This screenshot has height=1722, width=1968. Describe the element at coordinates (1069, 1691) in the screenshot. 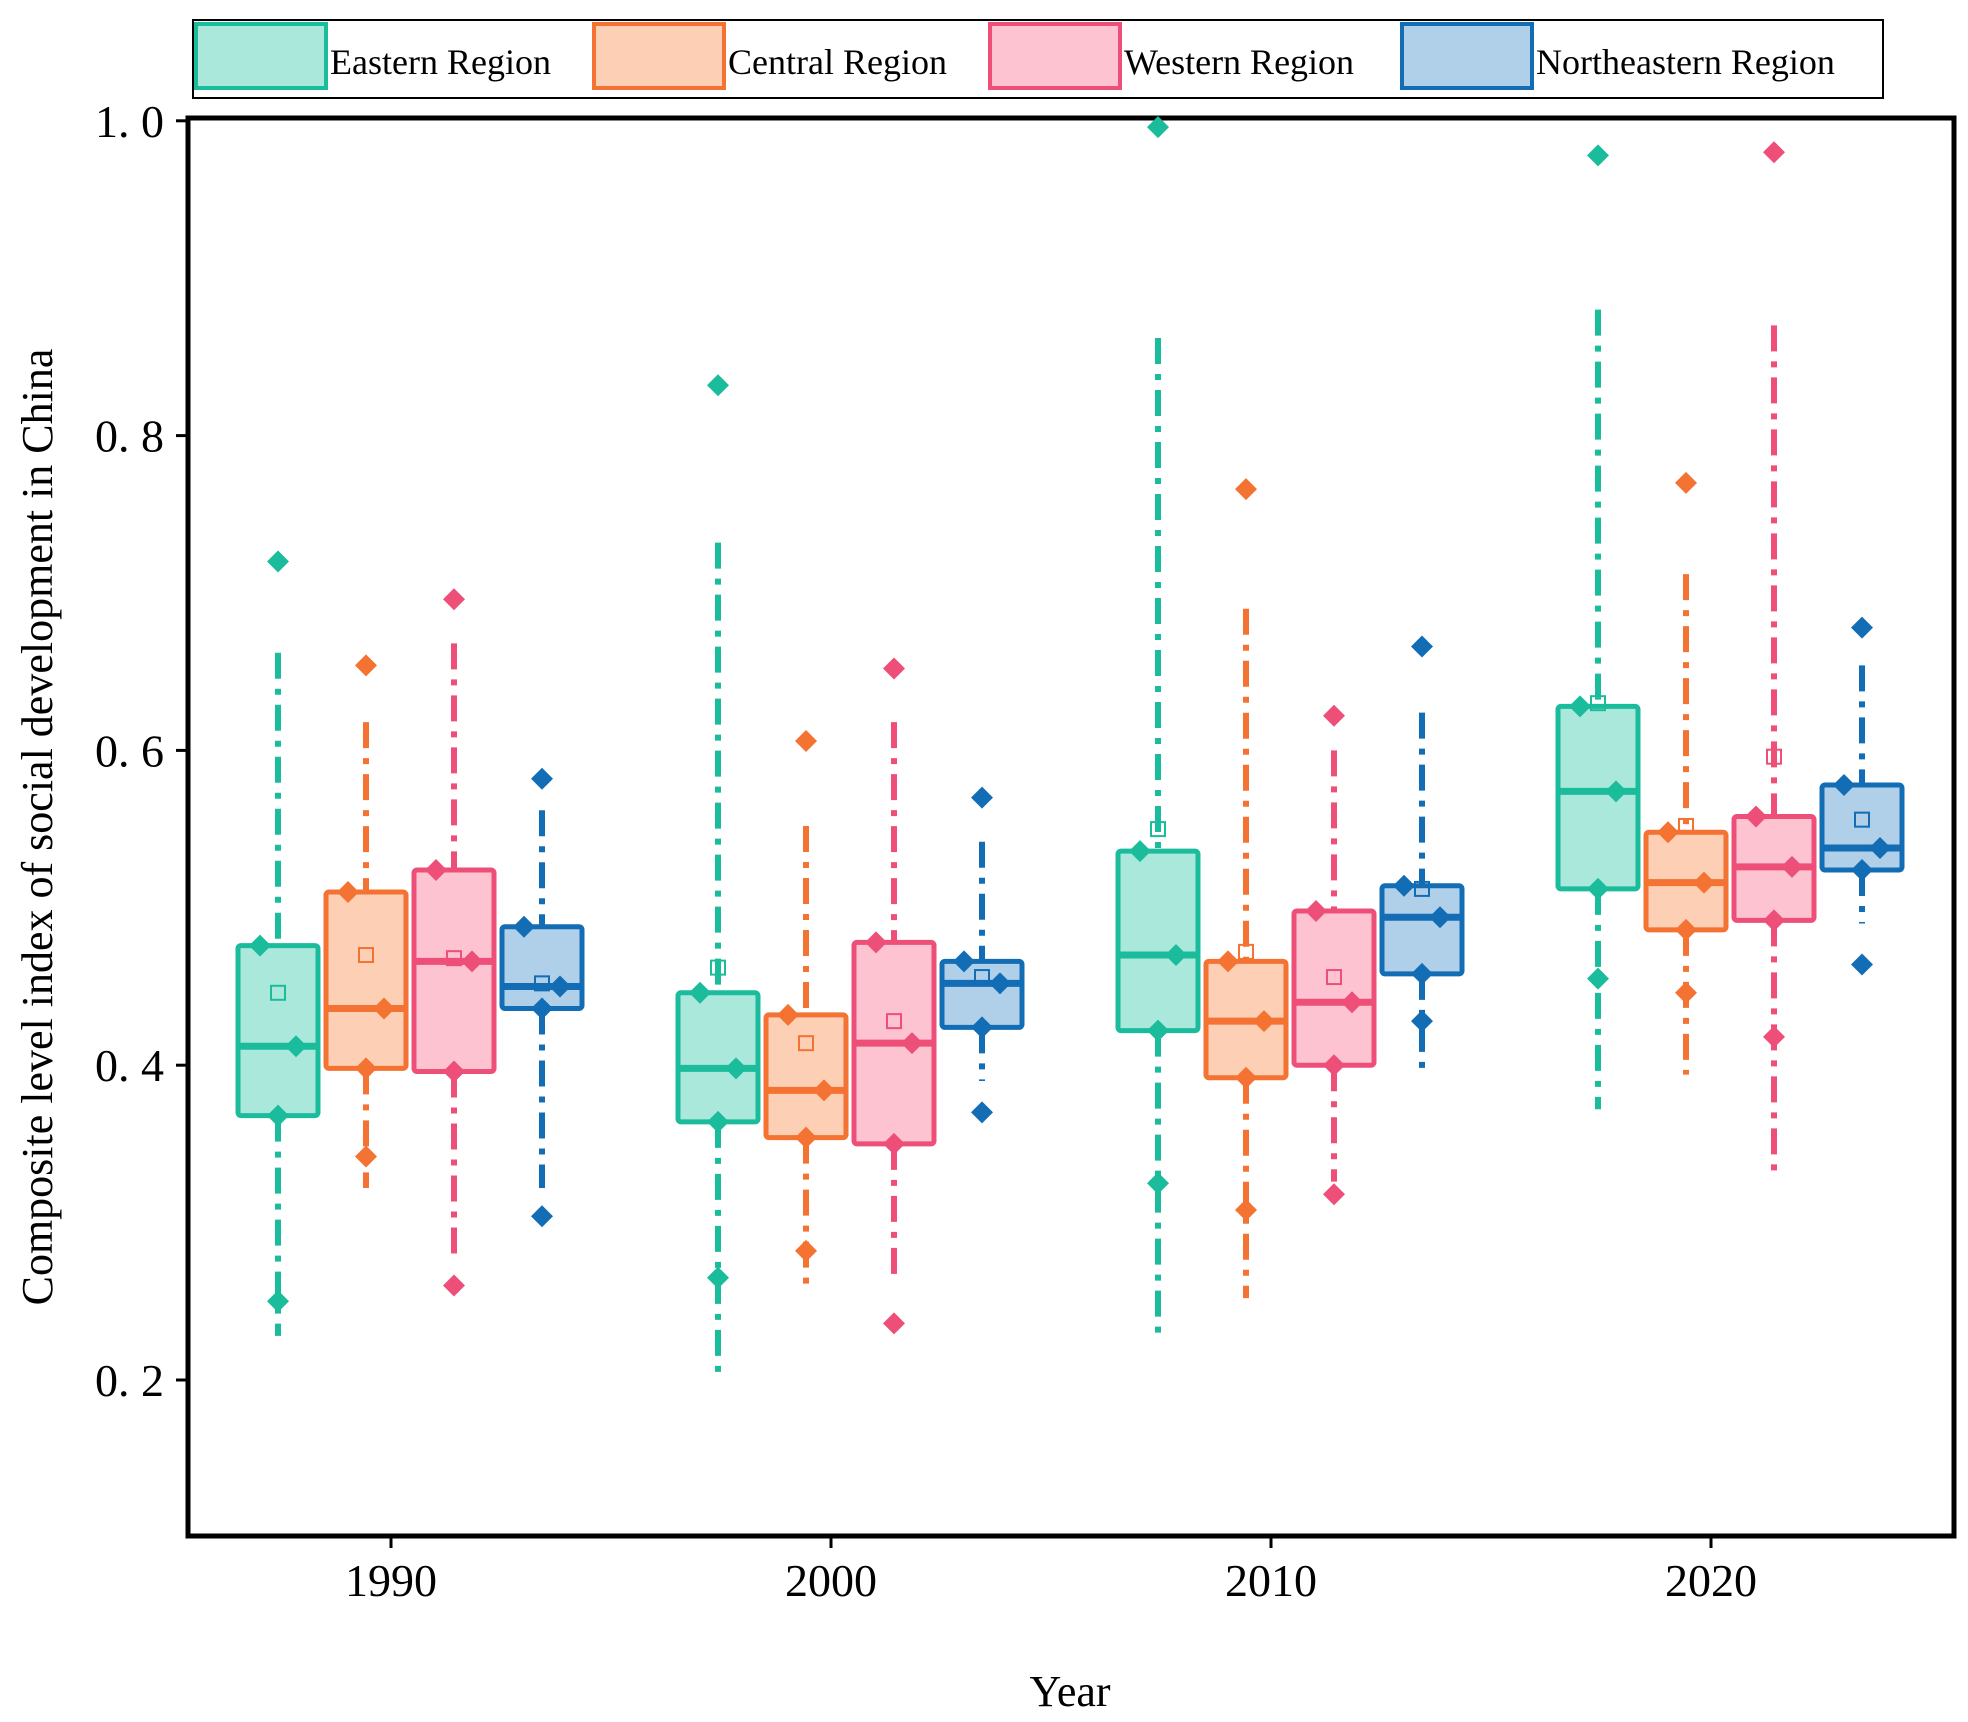

I see `x-axis-label: Year` at that location.